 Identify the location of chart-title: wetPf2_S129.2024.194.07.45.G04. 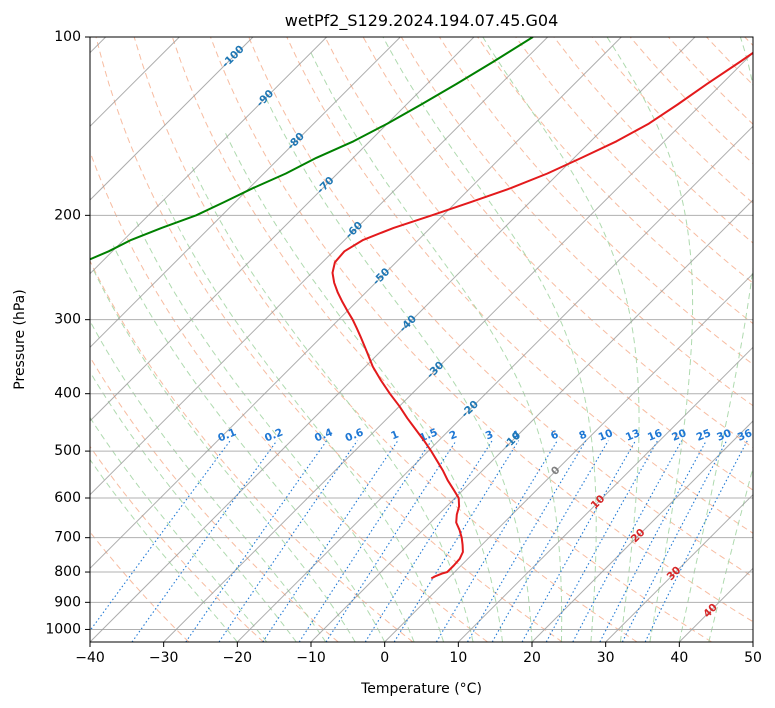
(422, 21).